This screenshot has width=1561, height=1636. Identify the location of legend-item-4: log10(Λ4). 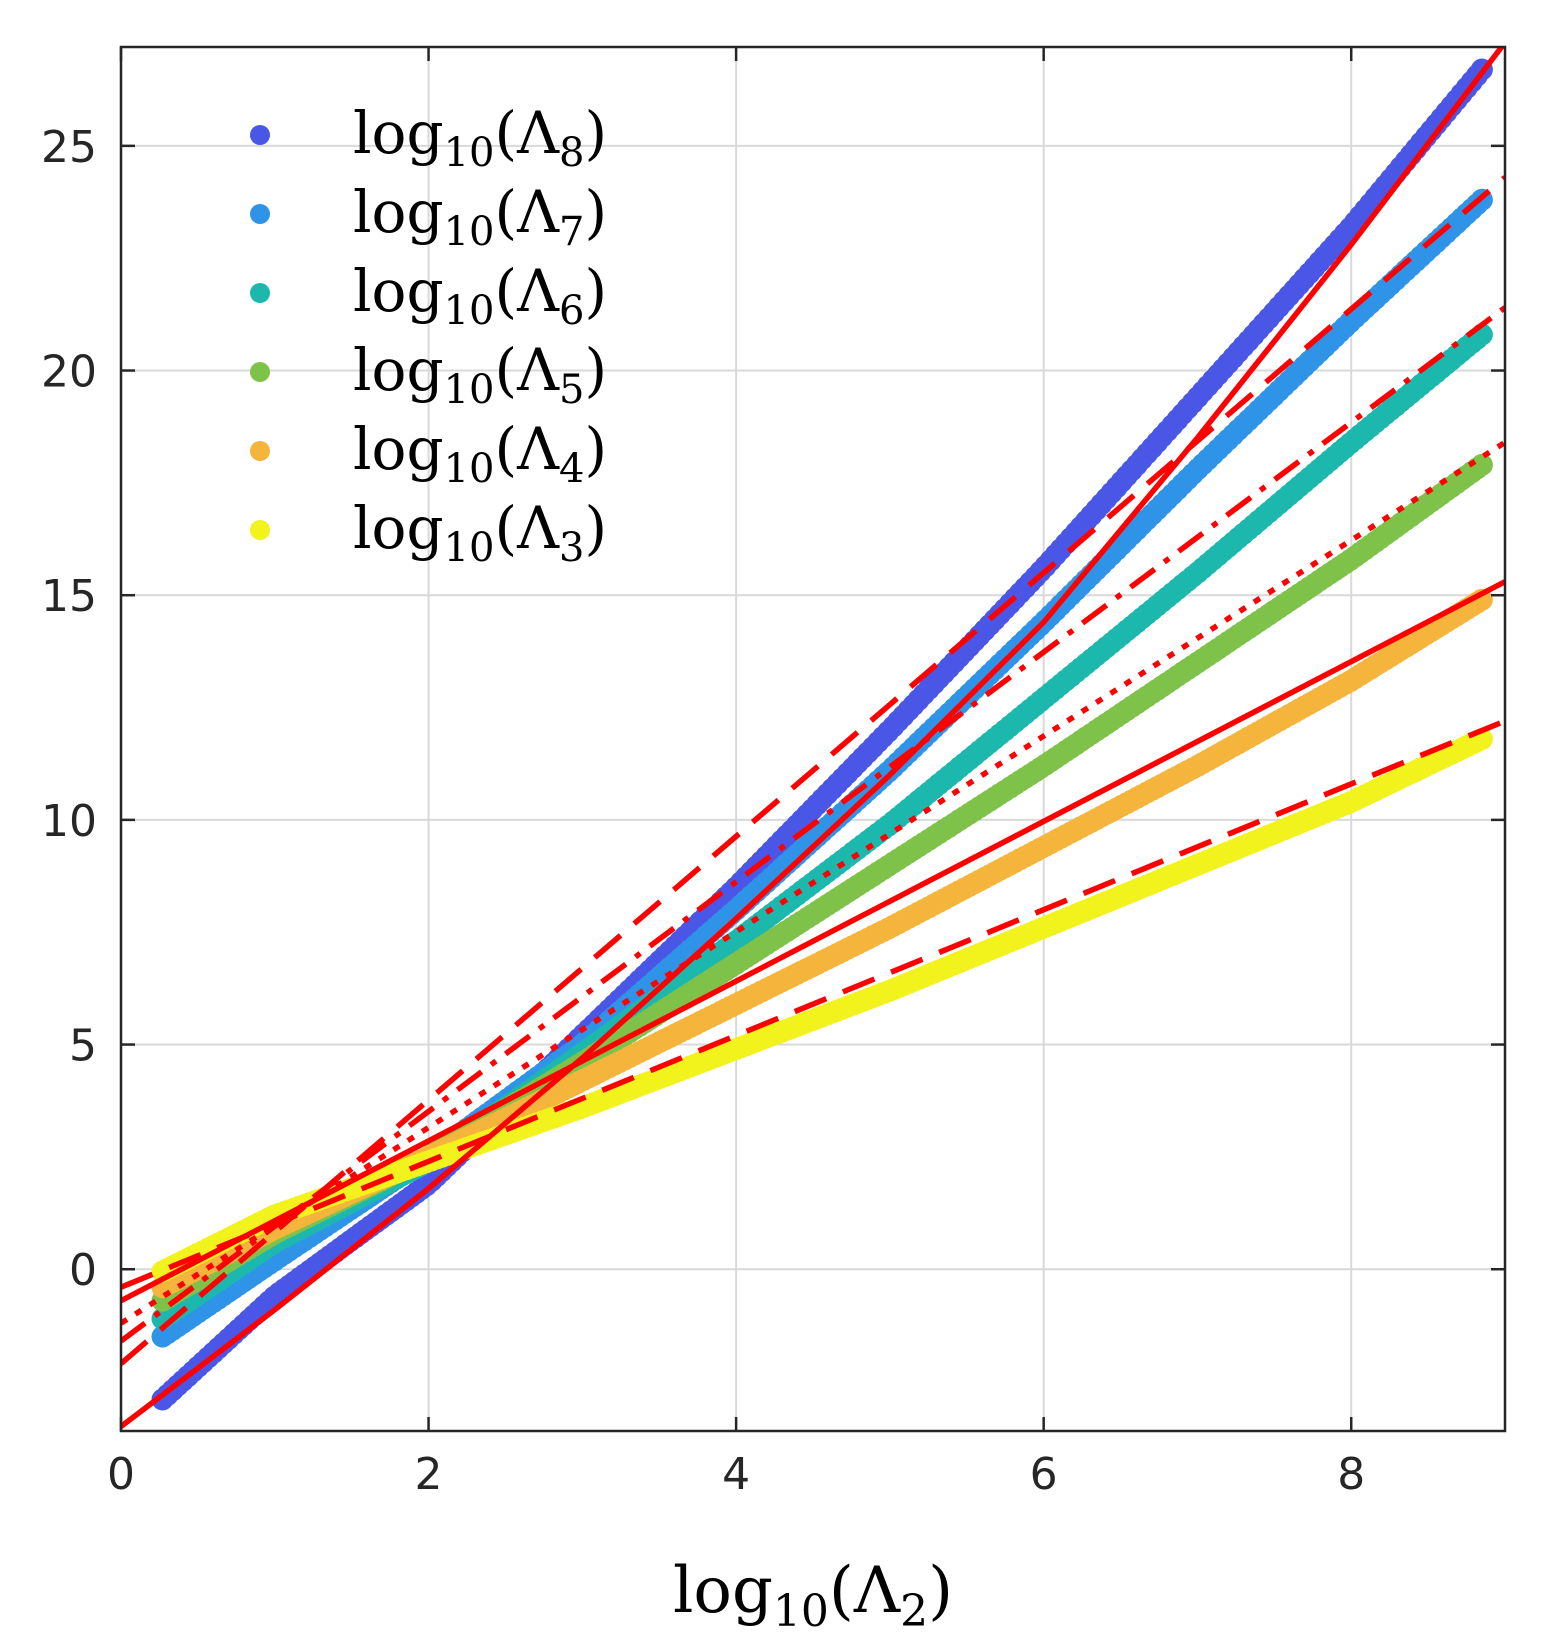
(428, 453).